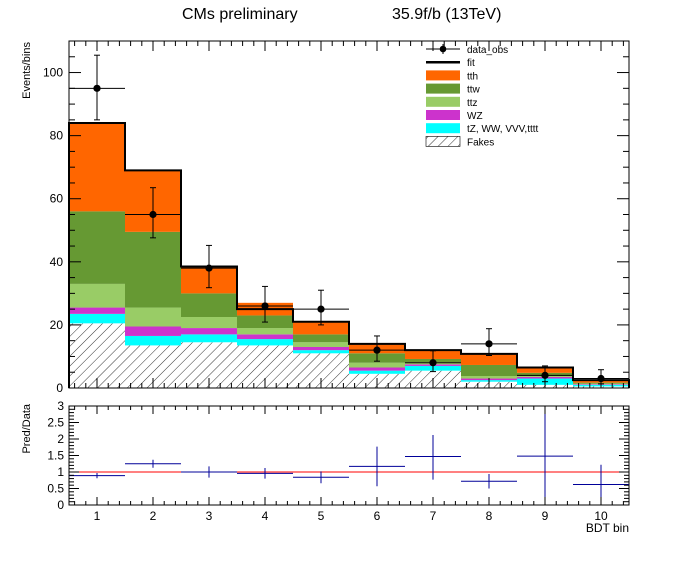 This screenshot has width=698, height=567. Describe the element at coordinates (545, 516) in the screenshot. I see `ratio-x-tick-label: 9` at that location.